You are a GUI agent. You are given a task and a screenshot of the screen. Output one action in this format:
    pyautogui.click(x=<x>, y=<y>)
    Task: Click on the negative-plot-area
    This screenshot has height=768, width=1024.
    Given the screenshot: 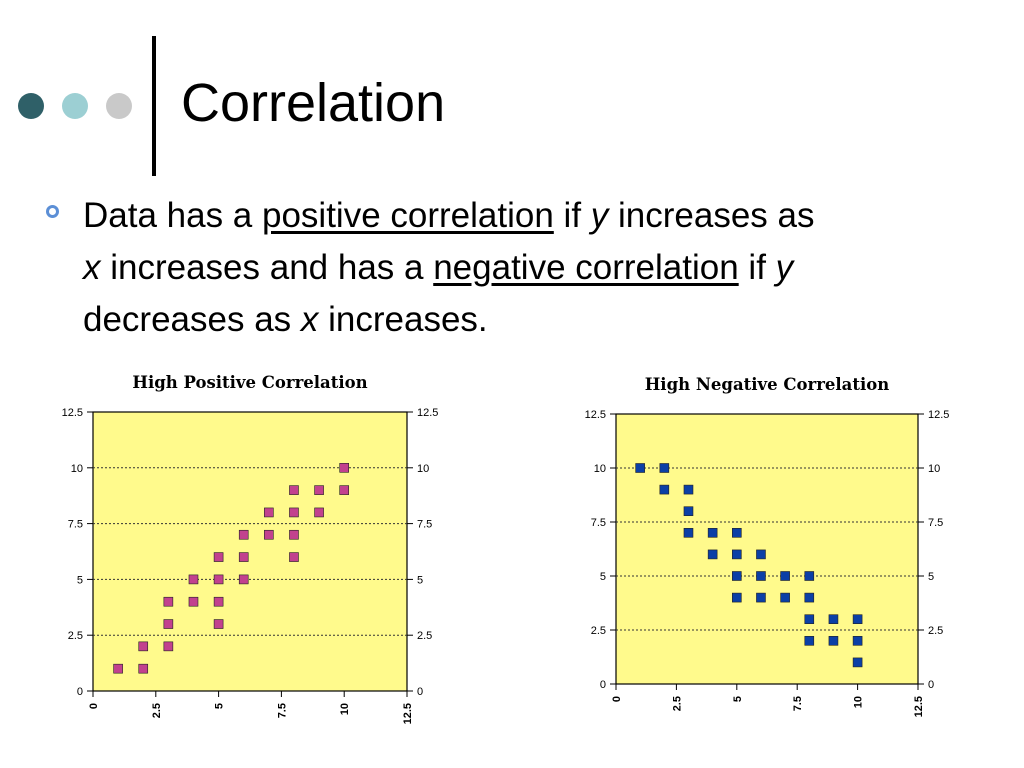 What is the action you would take?
    pyautogui.click(x=767, y=549)
    